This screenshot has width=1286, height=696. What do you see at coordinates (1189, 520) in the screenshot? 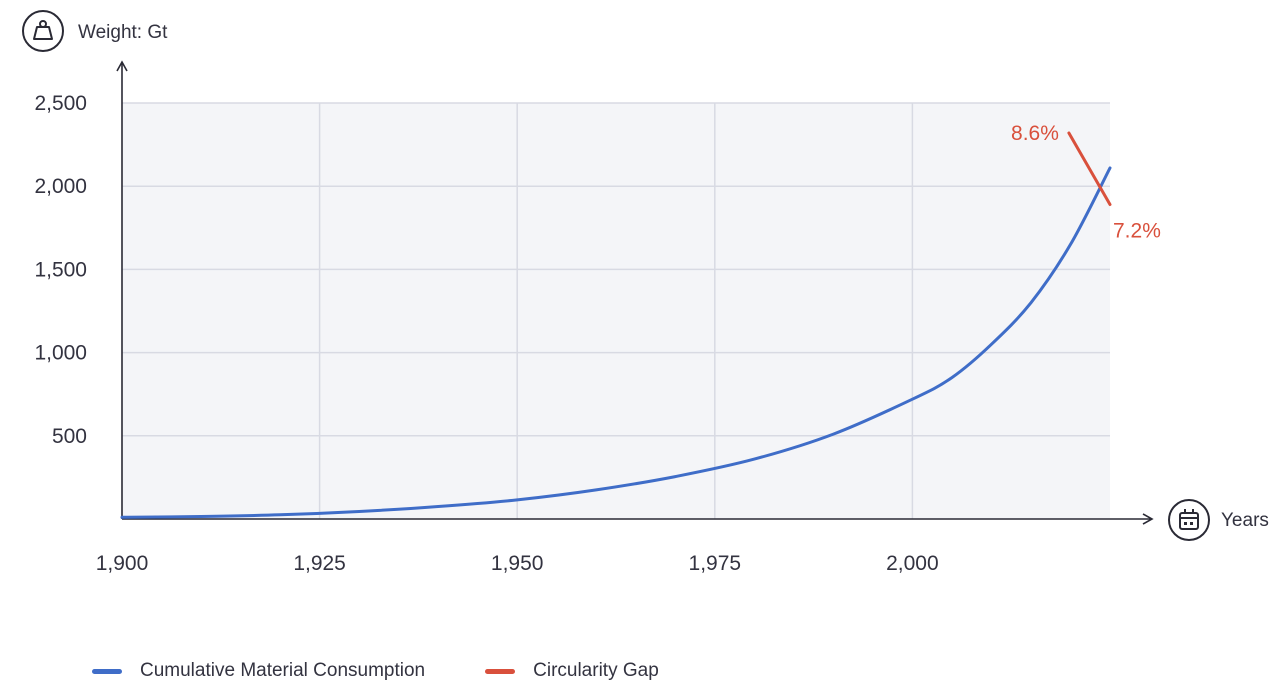
I see `calendar-icon` at bounding box center [1189, 520].